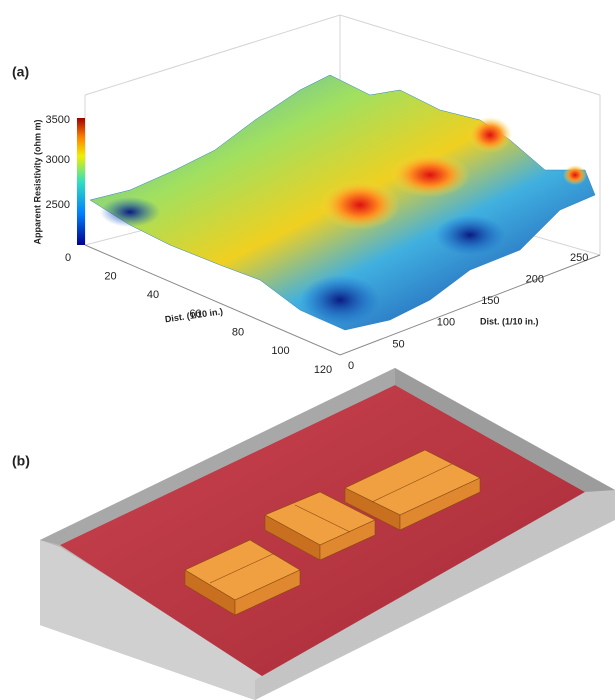  I want to click on bricks, so click(332, 532).